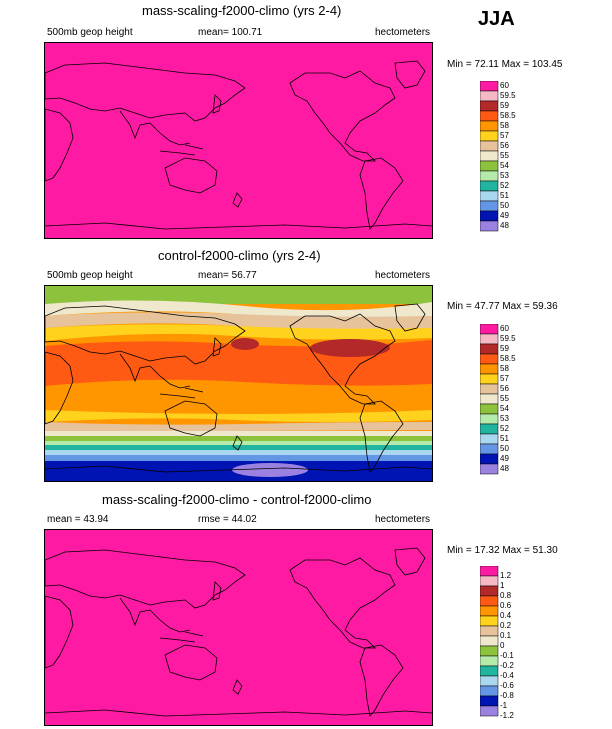 Image resolution: width=612 pixels, height=729 pixels. What do you see at coordinates (238, 443) in the screenshot?
I see `band-53-s` at bounding box center [238, 443].